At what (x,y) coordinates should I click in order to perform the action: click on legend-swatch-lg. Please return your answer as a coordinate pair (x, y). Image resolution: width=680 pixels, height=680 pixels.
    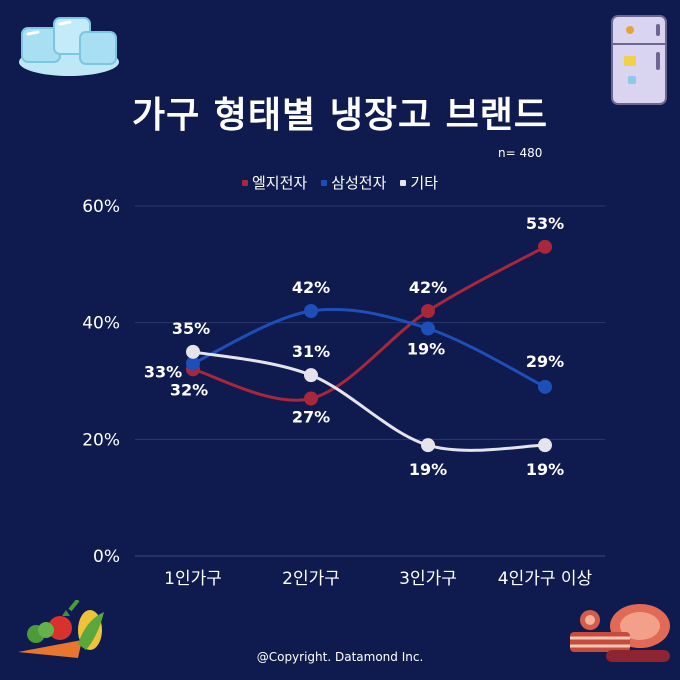
    Looking at the image, I should click on (244, 182).